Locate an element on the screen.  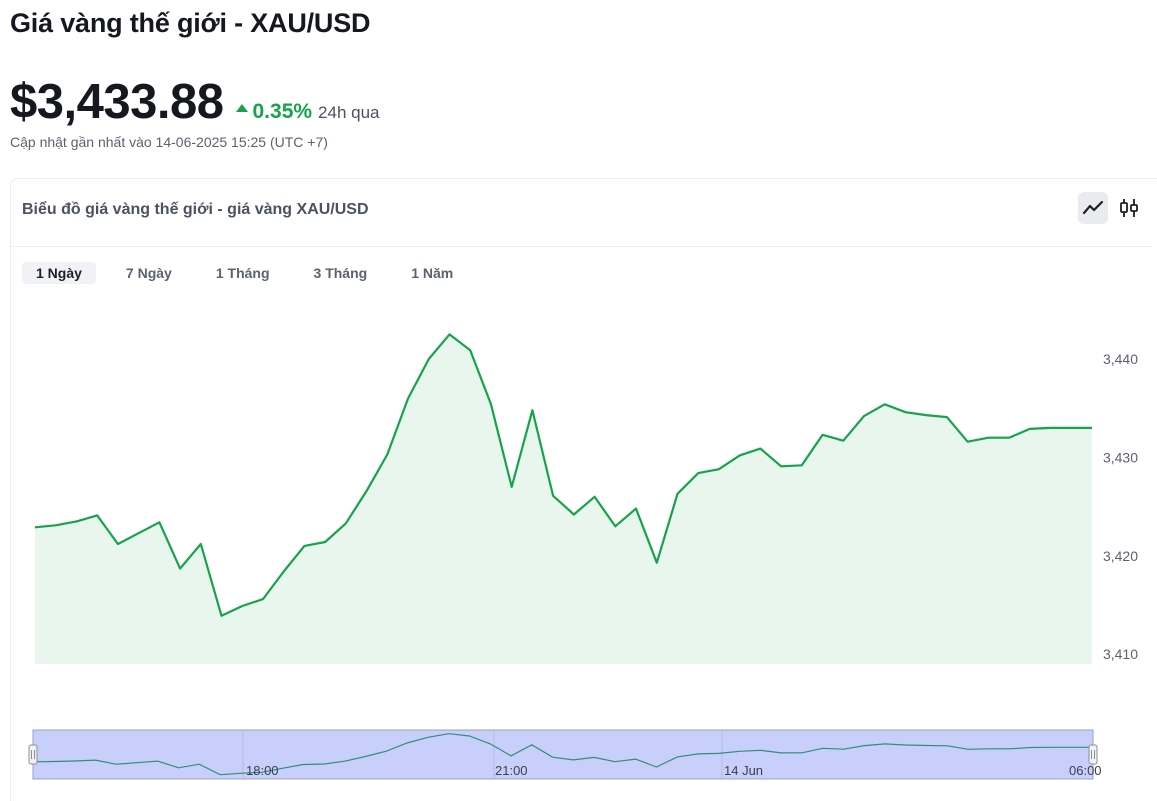
range-1-day: 1 Ngày is located at coordinates (59, 273).